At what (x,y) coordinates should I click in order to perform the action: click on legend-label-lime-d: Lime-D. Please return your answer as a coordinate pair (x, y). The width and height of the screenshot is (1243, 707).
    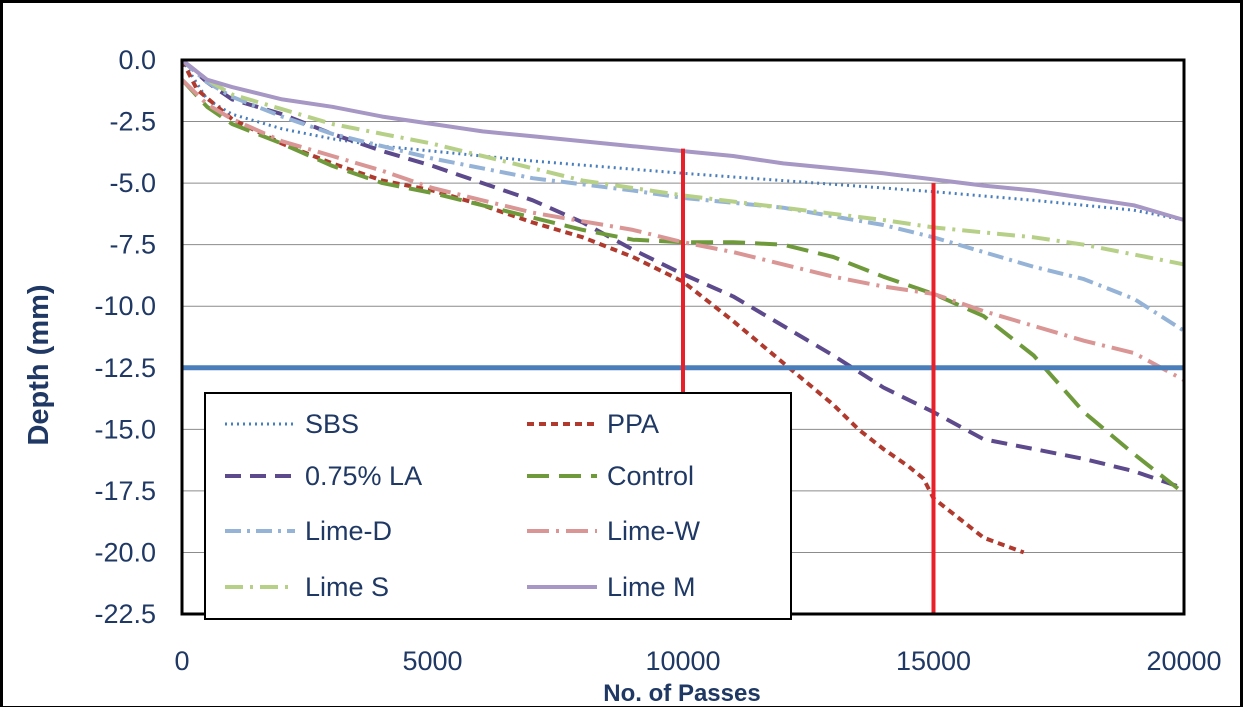
    Looking at the image, I should click on (348, 531).